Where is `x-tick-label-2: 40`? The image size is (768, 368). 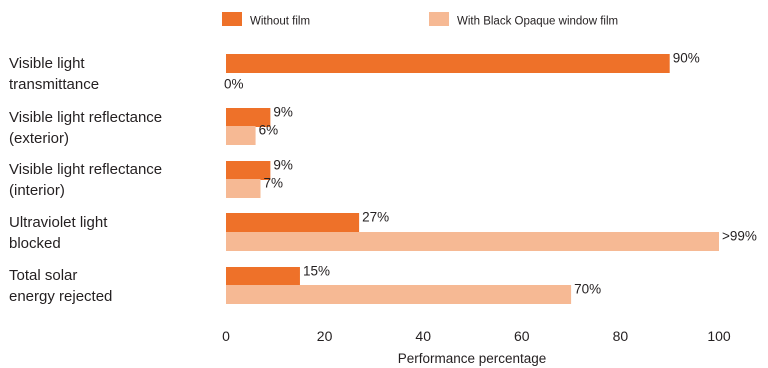 x-tick-label-2: 40 is located at coordinates (423, 336).